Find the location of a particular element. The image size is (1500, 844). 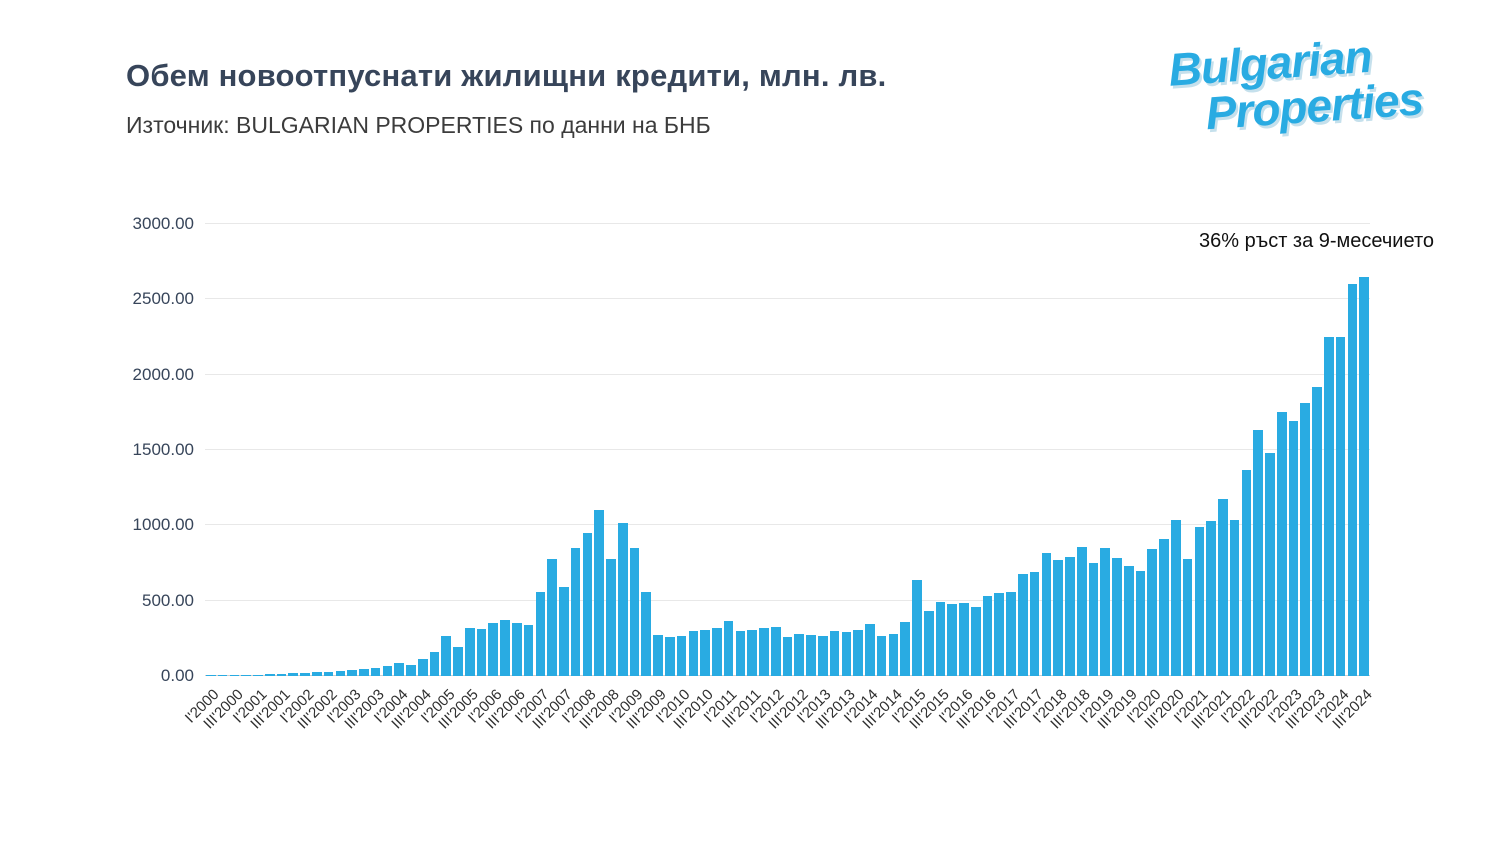

bar-IV'2014 is located at coordinates (905, 649).